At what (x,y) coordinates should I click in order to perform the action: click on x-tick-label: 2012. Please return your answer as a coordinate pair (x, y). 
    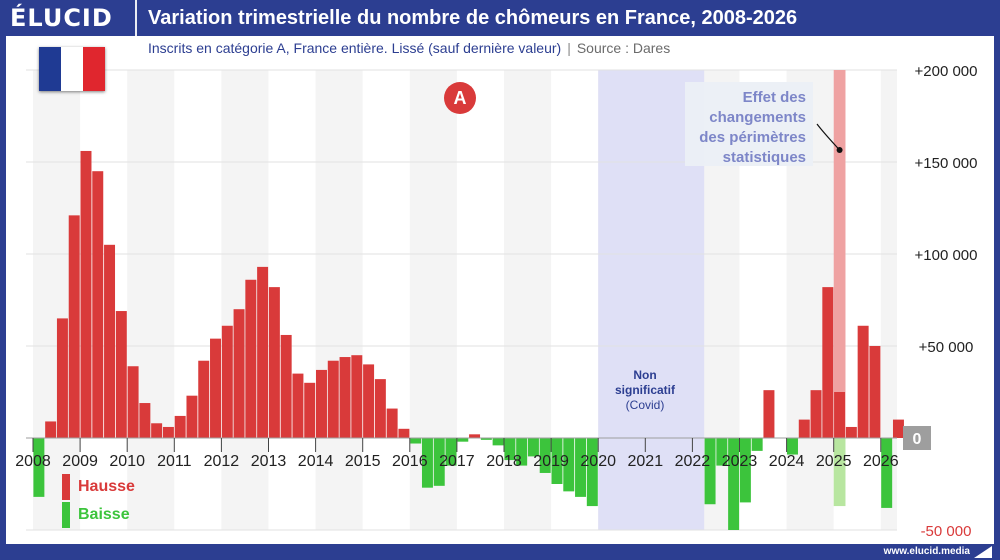
    Looking at the image, I should click on (222, 461).